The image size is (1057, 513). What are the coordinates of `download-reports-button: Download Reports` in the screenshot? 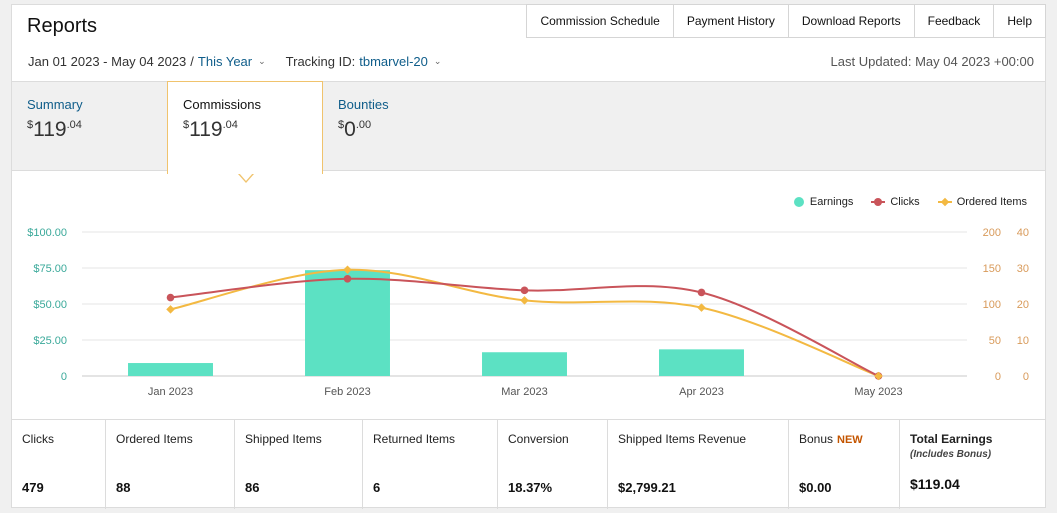 It's located at (851, 21).